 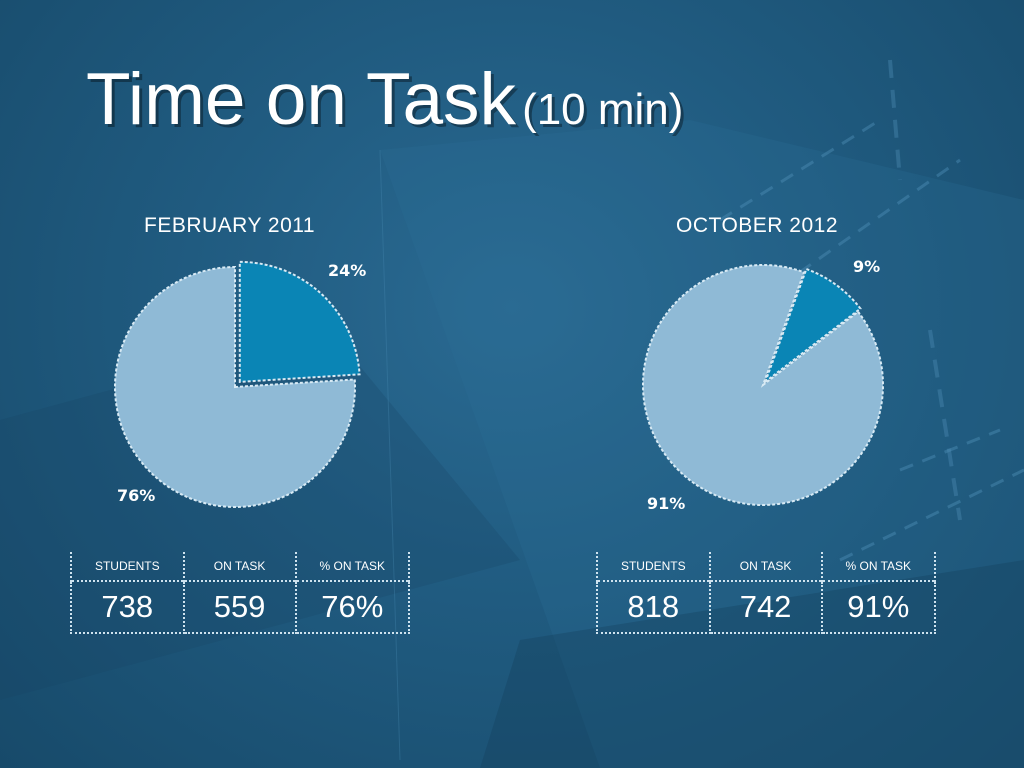 What do you see at coordinates (653, 607) in the screenshot?
I see `table-cell: 818` at bounding box center [653, 607].